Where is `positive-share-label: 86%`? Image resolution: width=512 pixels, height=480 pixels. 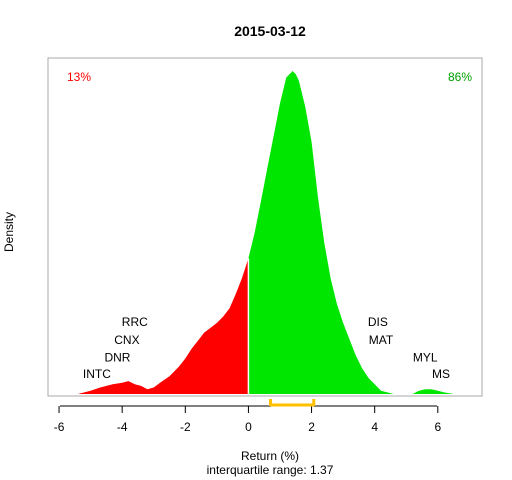
positive-share-label: 86% is located at coordinates (460, 77).